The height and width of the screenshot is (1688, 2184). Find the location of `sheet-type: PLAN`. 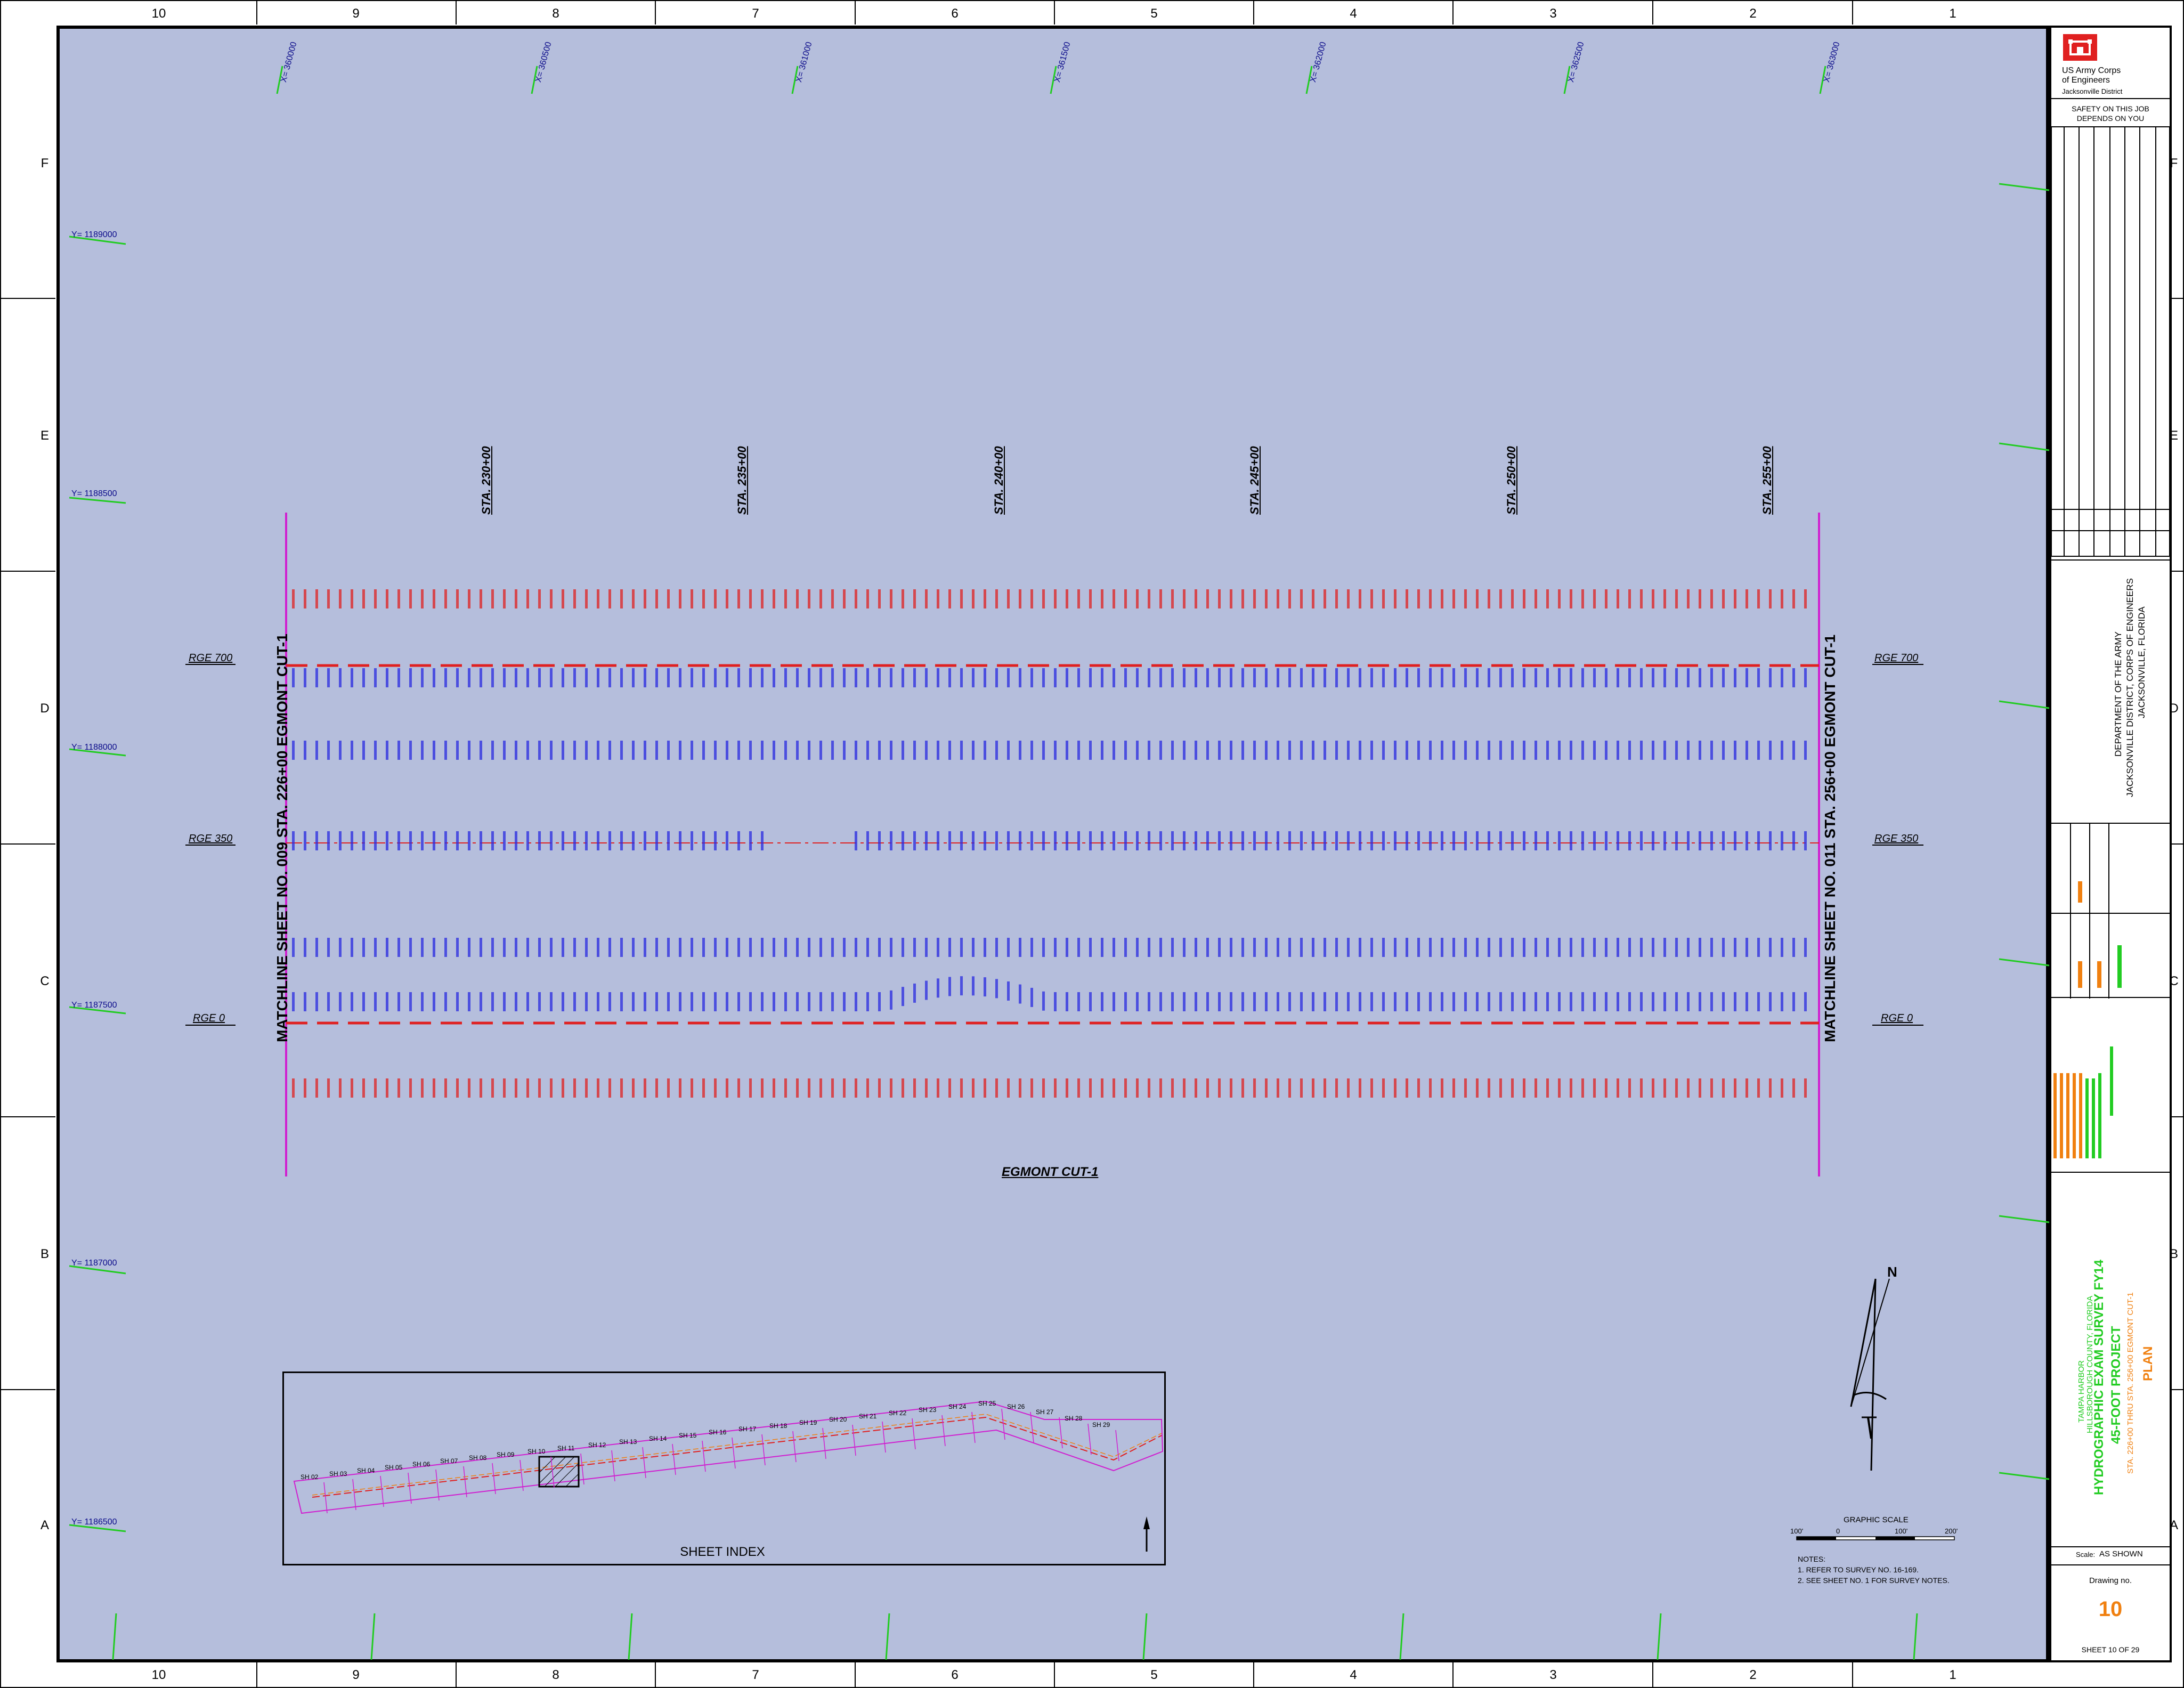

sheet-type: PLAN is located at coordinates (2148, 1364).